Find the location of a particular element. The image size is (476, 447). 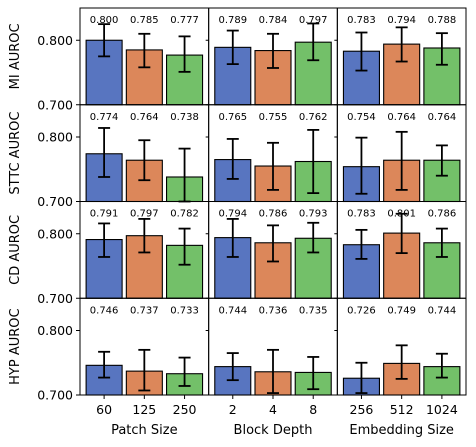

value-label: 0.782 is located at coordinates (184, 214).